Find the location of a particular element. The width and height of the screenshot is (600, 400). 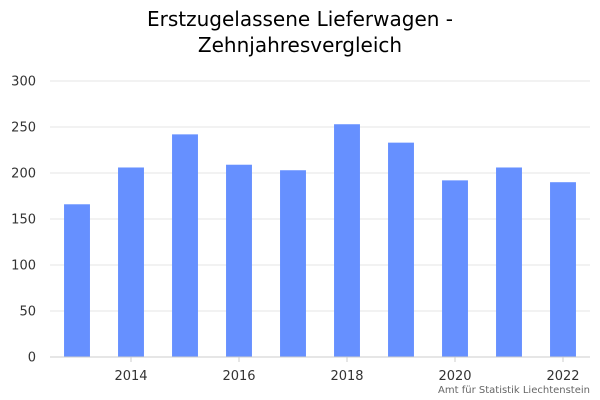

bar-2018 is located at coordinates (347, 241).